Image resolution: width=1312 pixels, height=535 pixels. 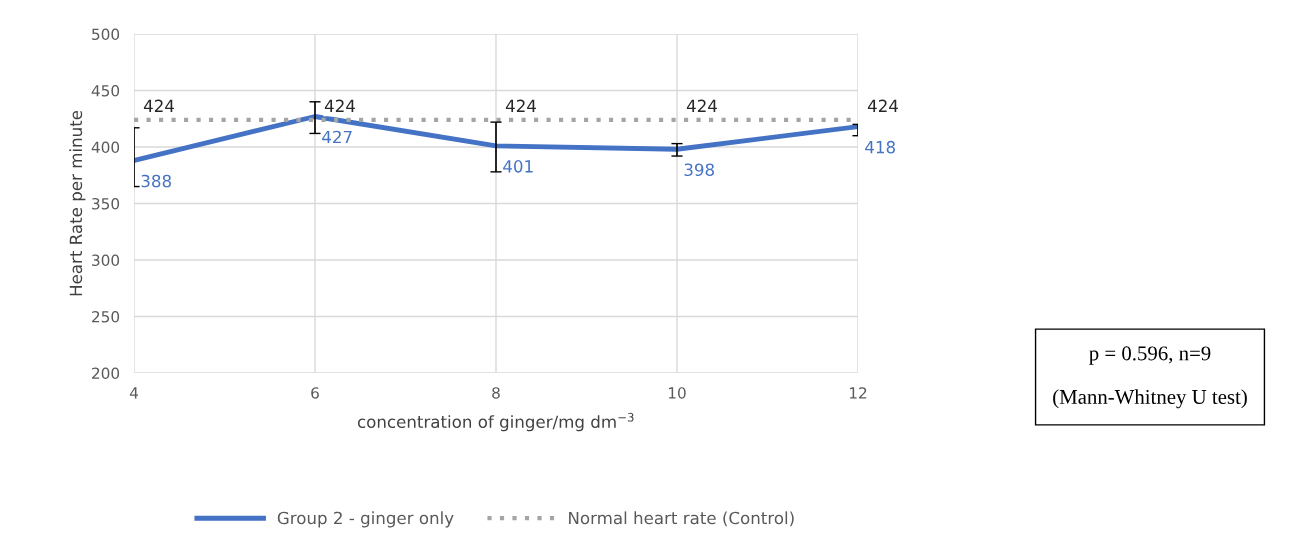 What do you see at coordinates (495, 422) in the screenshot?
I see `x-axis-title: concentration of ginger/mg dm$^{−3}$` at bounding box center [495, 422].